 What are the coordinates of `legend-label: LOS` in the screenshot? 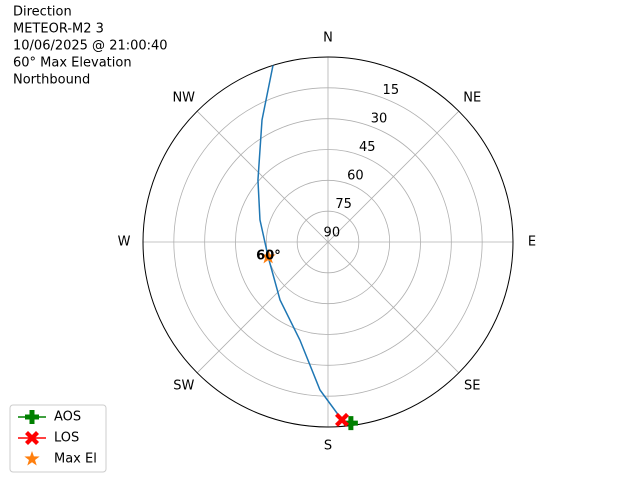 It's located at (66, 438).